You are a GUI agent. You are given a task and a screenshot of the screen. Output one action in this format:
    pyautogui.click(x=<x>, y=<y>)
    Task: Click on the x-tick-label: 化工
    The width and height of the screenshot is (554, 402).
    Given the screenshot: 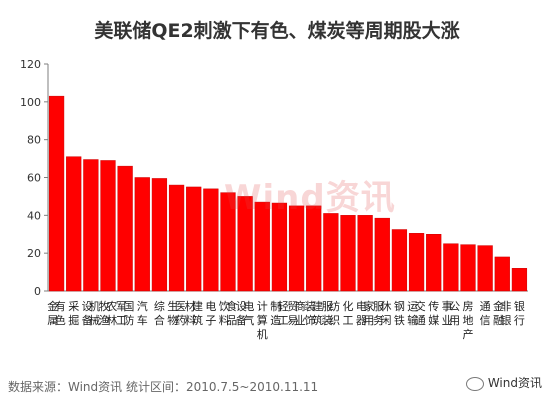 What is the action you would take?
    pyautogui.click(x=348, y=313)
    